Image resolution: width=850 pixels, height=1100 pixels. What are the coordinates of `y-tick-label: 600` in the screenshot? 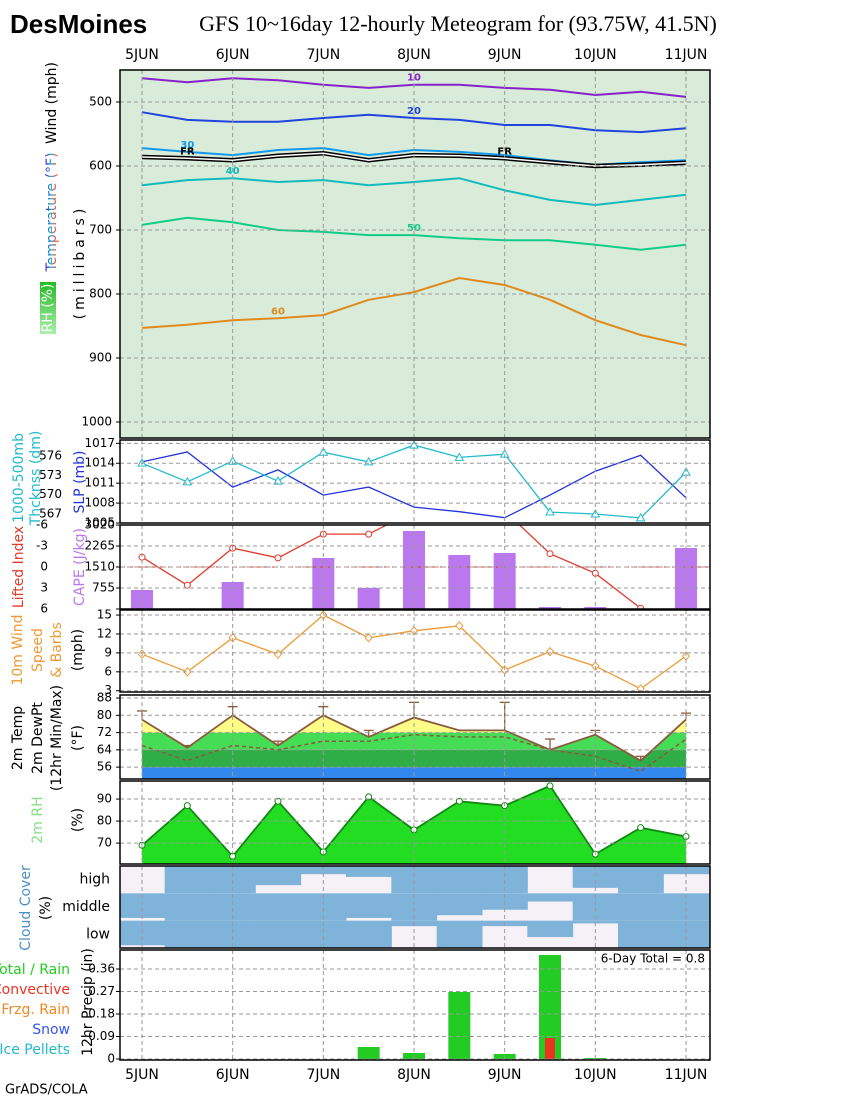 It's located at (100, 166).